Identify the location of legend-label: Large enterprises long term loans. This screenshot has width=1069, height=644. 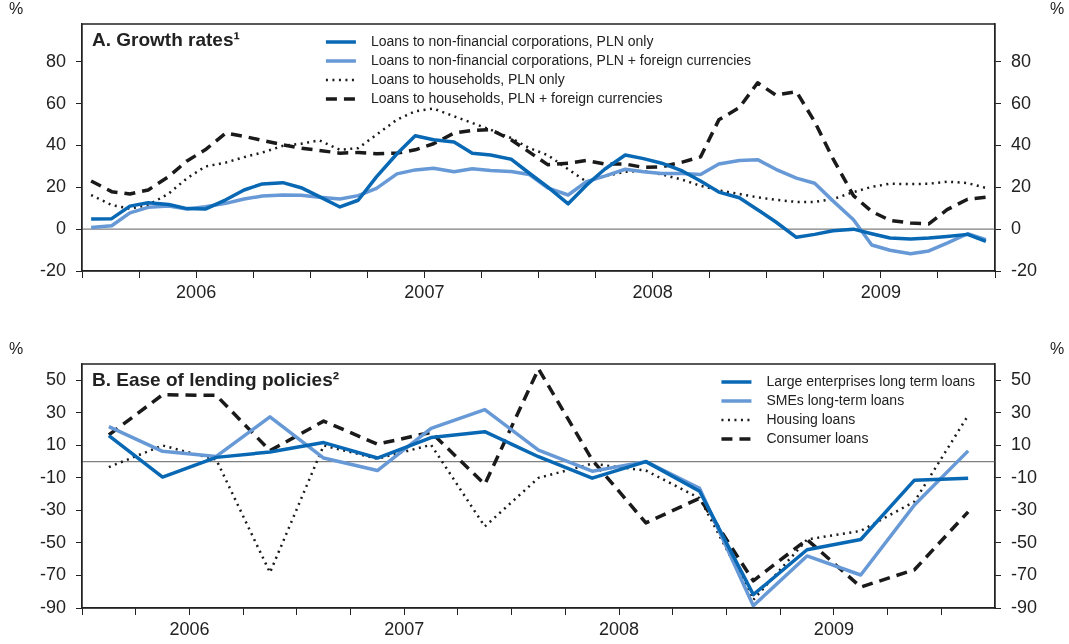
(870, 380).